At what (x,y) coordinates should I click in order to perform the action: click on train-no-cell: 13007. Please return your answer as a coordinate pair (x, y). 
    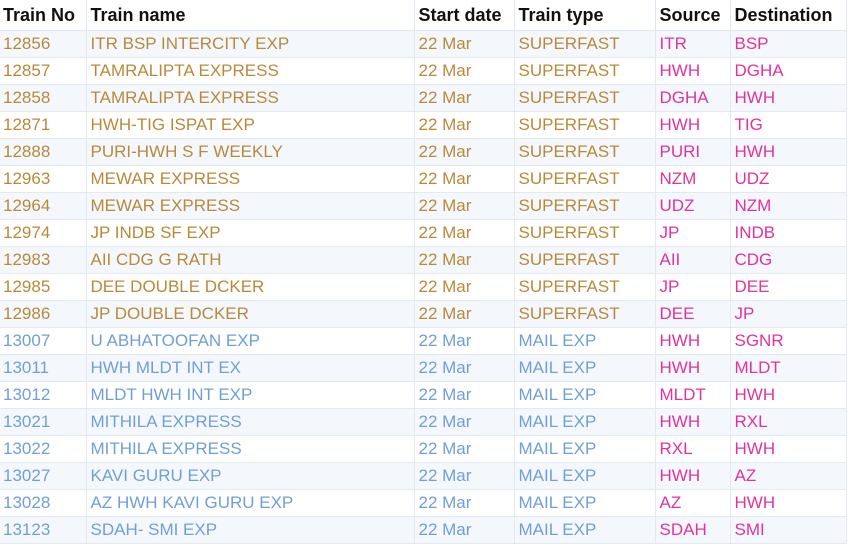
    Looking at the image, I should click on (43, 341).